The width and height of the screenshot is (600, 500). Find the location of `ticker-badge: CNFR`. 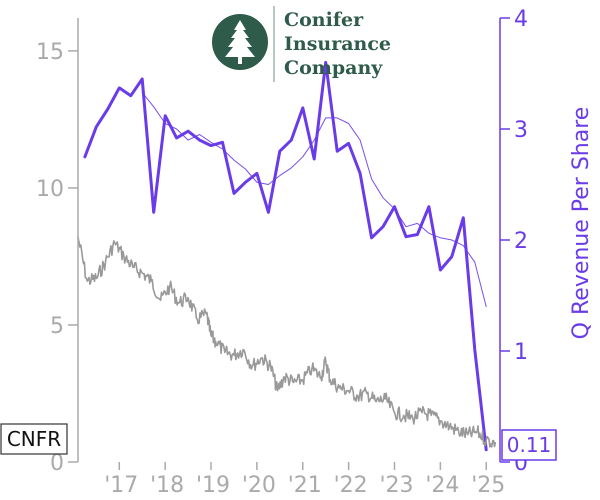

ticker-badge: CNFR is located at coordinates (34, 439).